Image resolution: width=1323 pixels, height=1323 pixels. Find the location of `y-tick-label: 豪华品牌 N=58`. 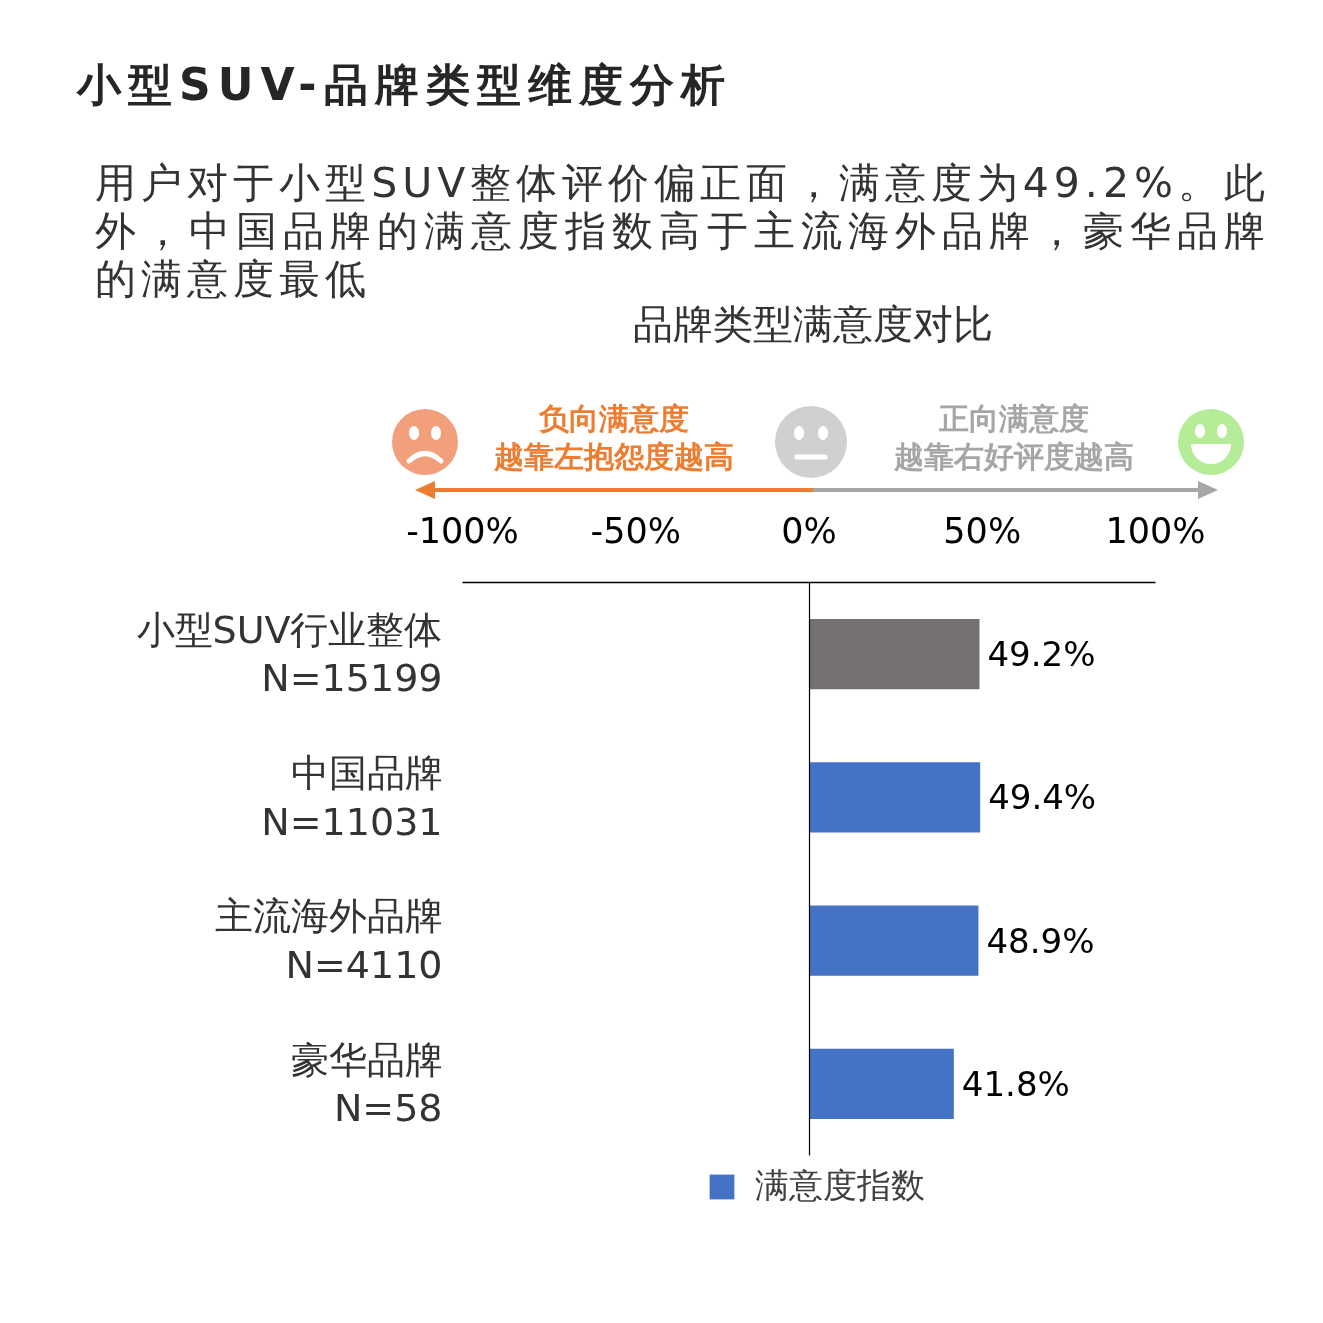

y-tick-label: 豪华品牌 N=58 is located at coordinates (366, 1084).